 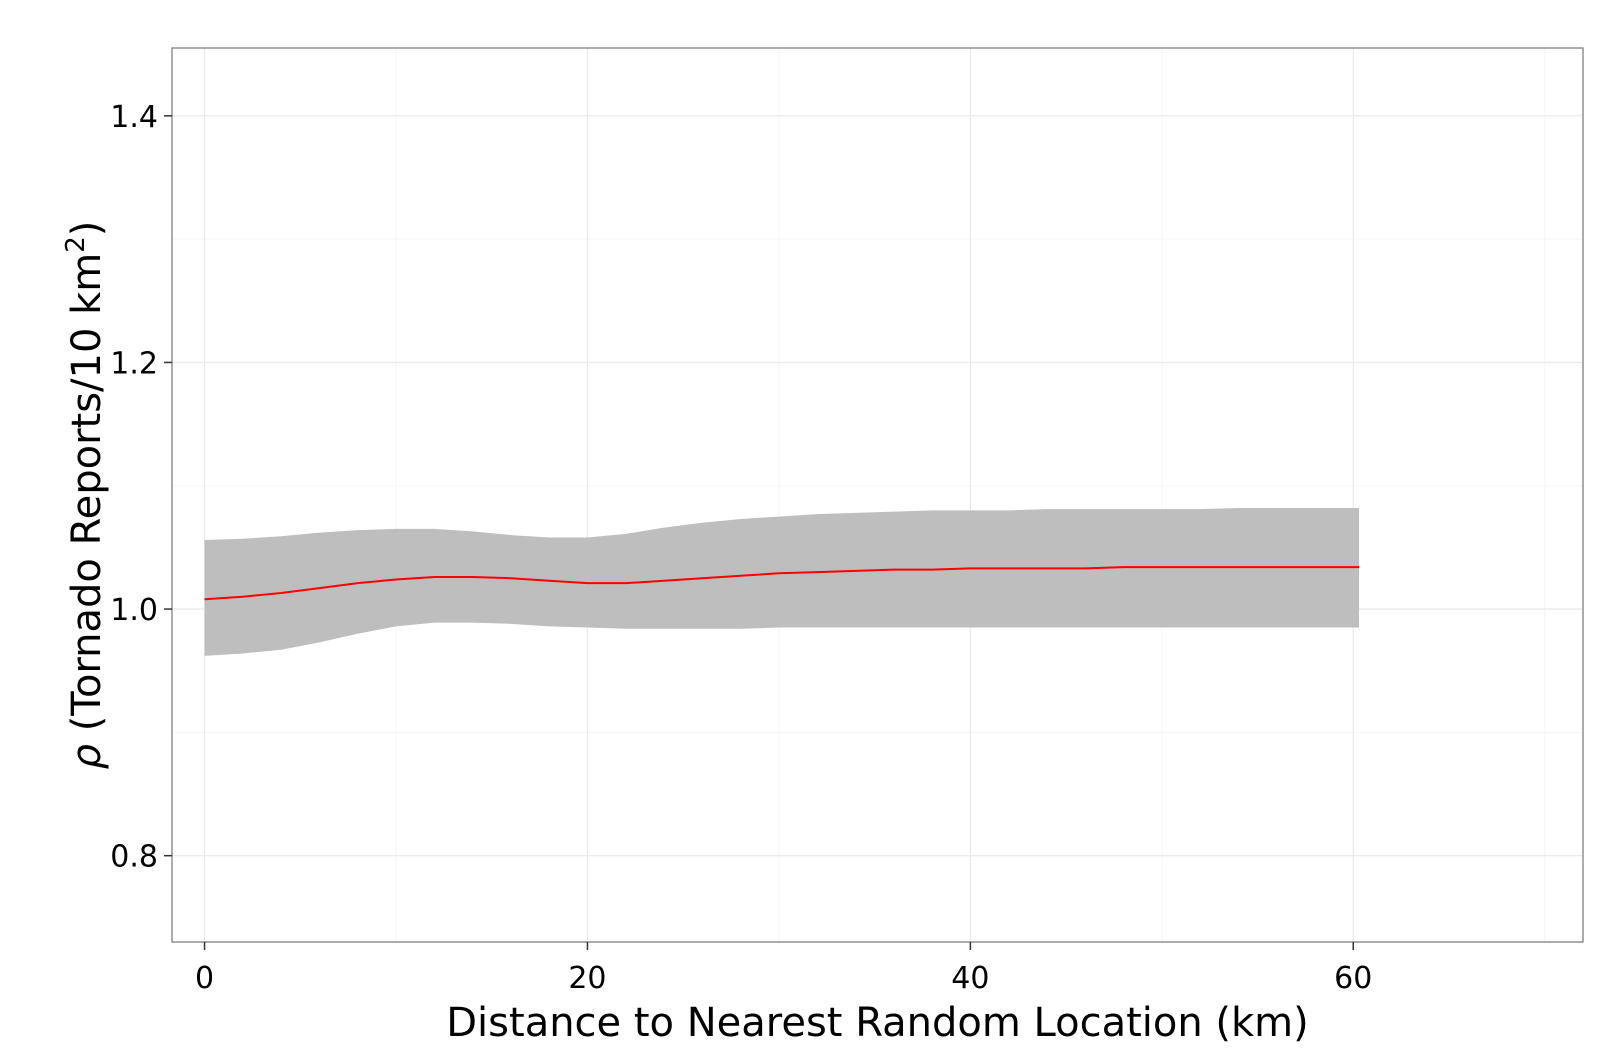 I want to click on y-tick-label-1: 1.0, so click(x=134, y=610).